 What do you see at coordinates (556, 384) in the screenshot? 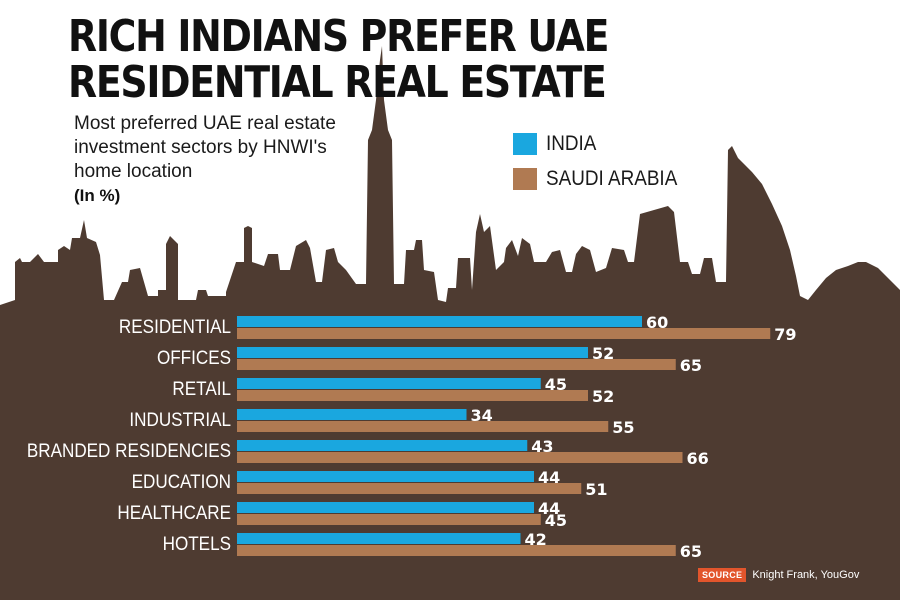
I see `data-label-india-retail: 45` at bounding box center [556, 384].